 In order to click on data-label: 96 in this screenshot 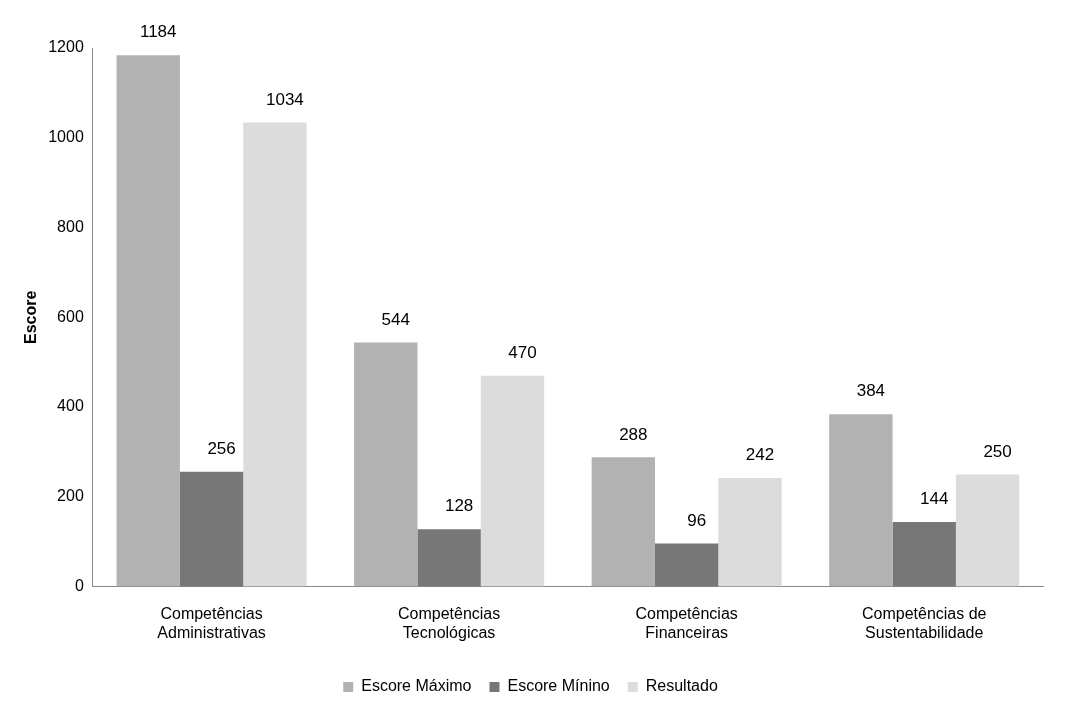, I will do `click(697, 520)`.